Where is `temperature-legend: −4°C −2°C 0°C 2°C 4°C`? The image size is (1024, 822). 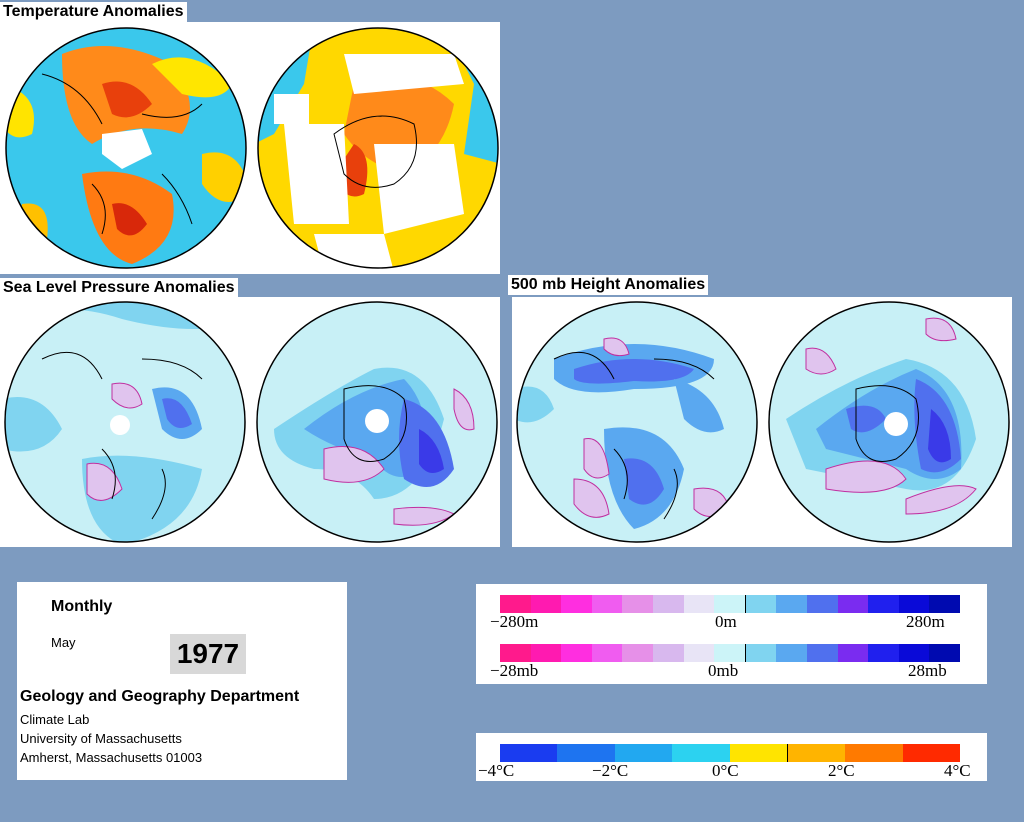
temperature-legend: −4°C −2°C 0°C 2°C 4°C is located at coordinates (731, 757).